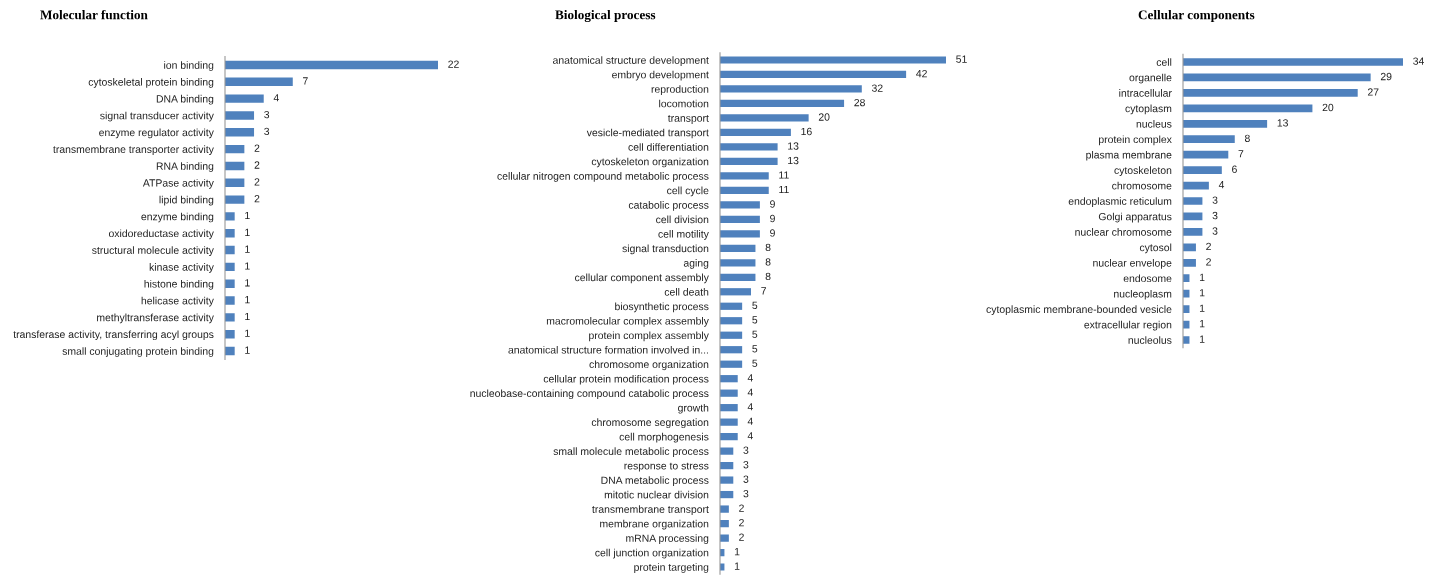  Describe the element at coordinates (649, 365) in the screenshot. I see `y-tick-label: chromosome organization` at that location.